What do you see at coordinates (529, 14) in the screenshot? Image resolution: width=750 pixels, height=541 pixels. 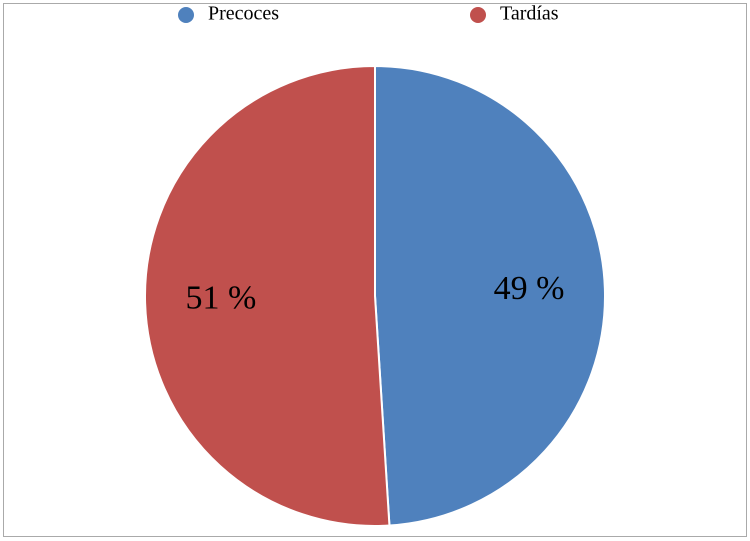 I see `legend-text: Tardías` at bounding box center [529, 14].